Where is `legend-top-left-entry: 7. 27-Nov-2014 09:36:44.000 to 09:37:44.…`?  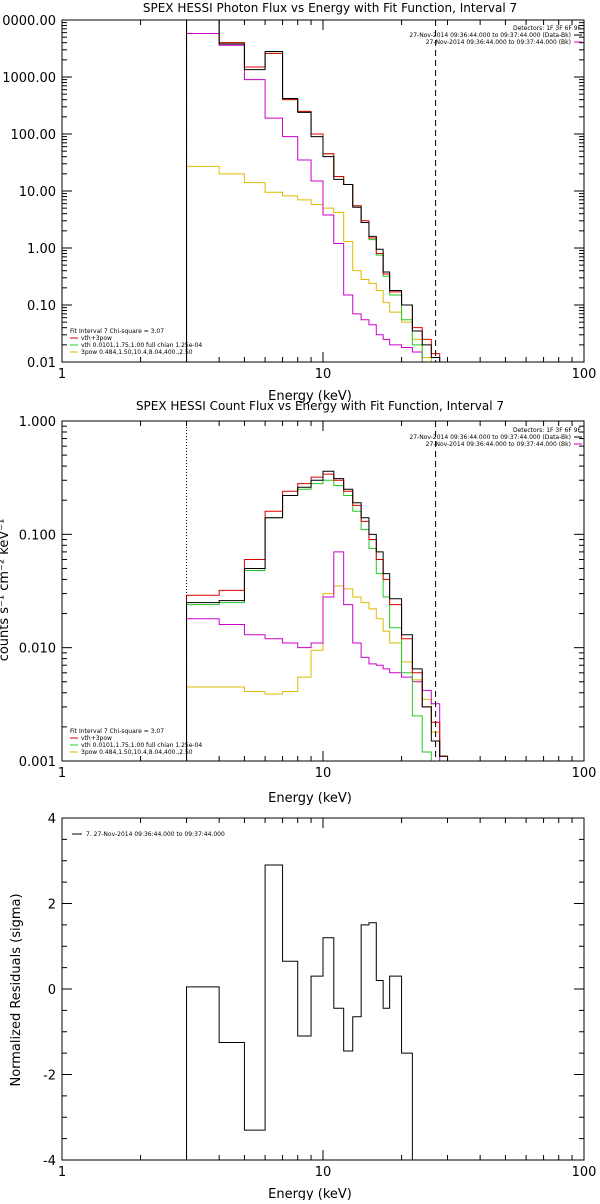 legend-top-left-entry: 7. 27-Nov-2014 09:36:44.000 to 09:37:44.… is located at coordinates (155, 834).